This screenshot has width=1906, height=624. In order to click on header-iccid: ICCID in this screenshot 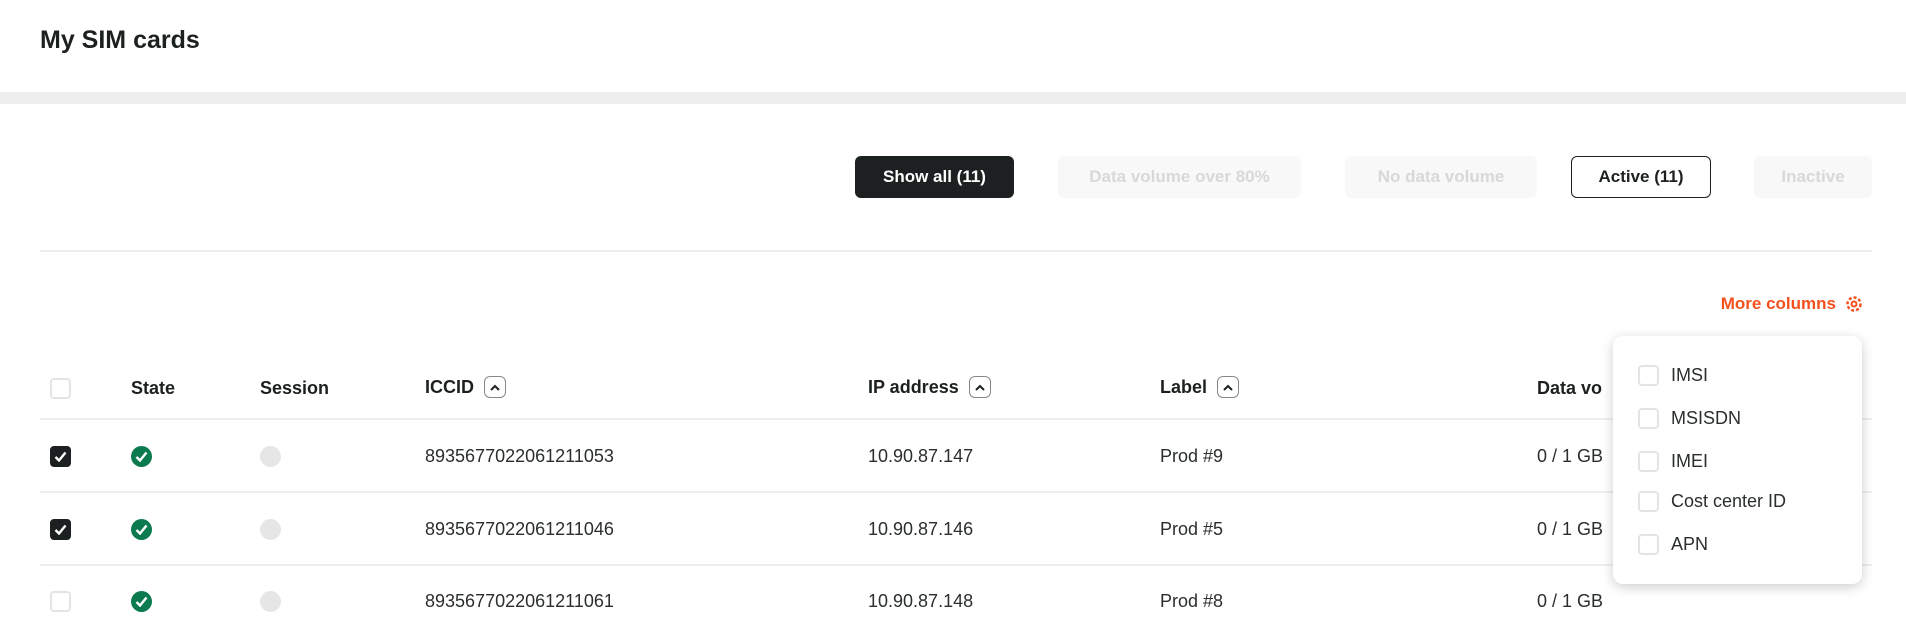, I will do `click(465, 387)`.